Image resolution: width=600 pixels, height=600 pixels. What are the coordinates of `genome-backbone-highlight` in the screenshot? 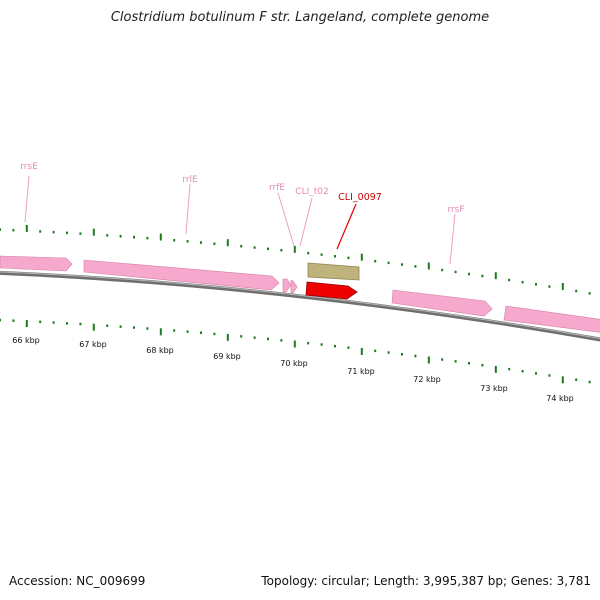 It's located at (300, 305).